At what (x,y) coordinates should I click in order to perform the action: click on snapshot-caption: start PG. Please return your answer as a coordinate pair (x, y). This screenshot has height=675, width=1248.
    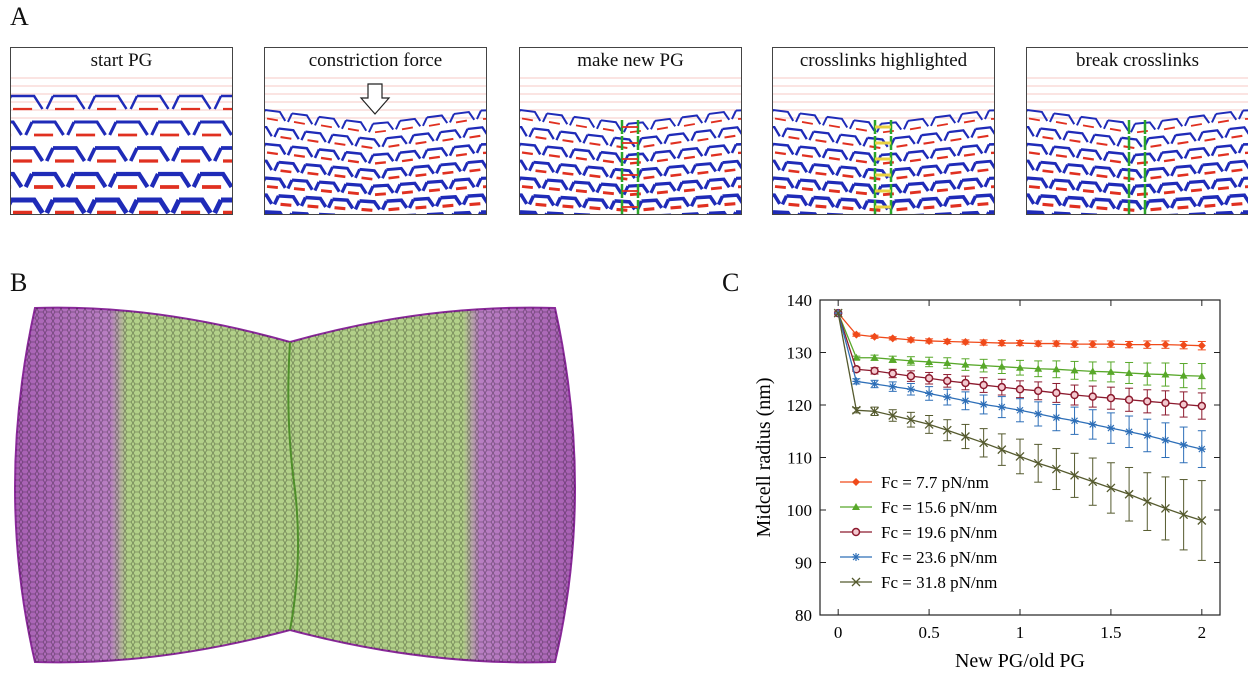
    Looking at the image, I should click on (121, 61).